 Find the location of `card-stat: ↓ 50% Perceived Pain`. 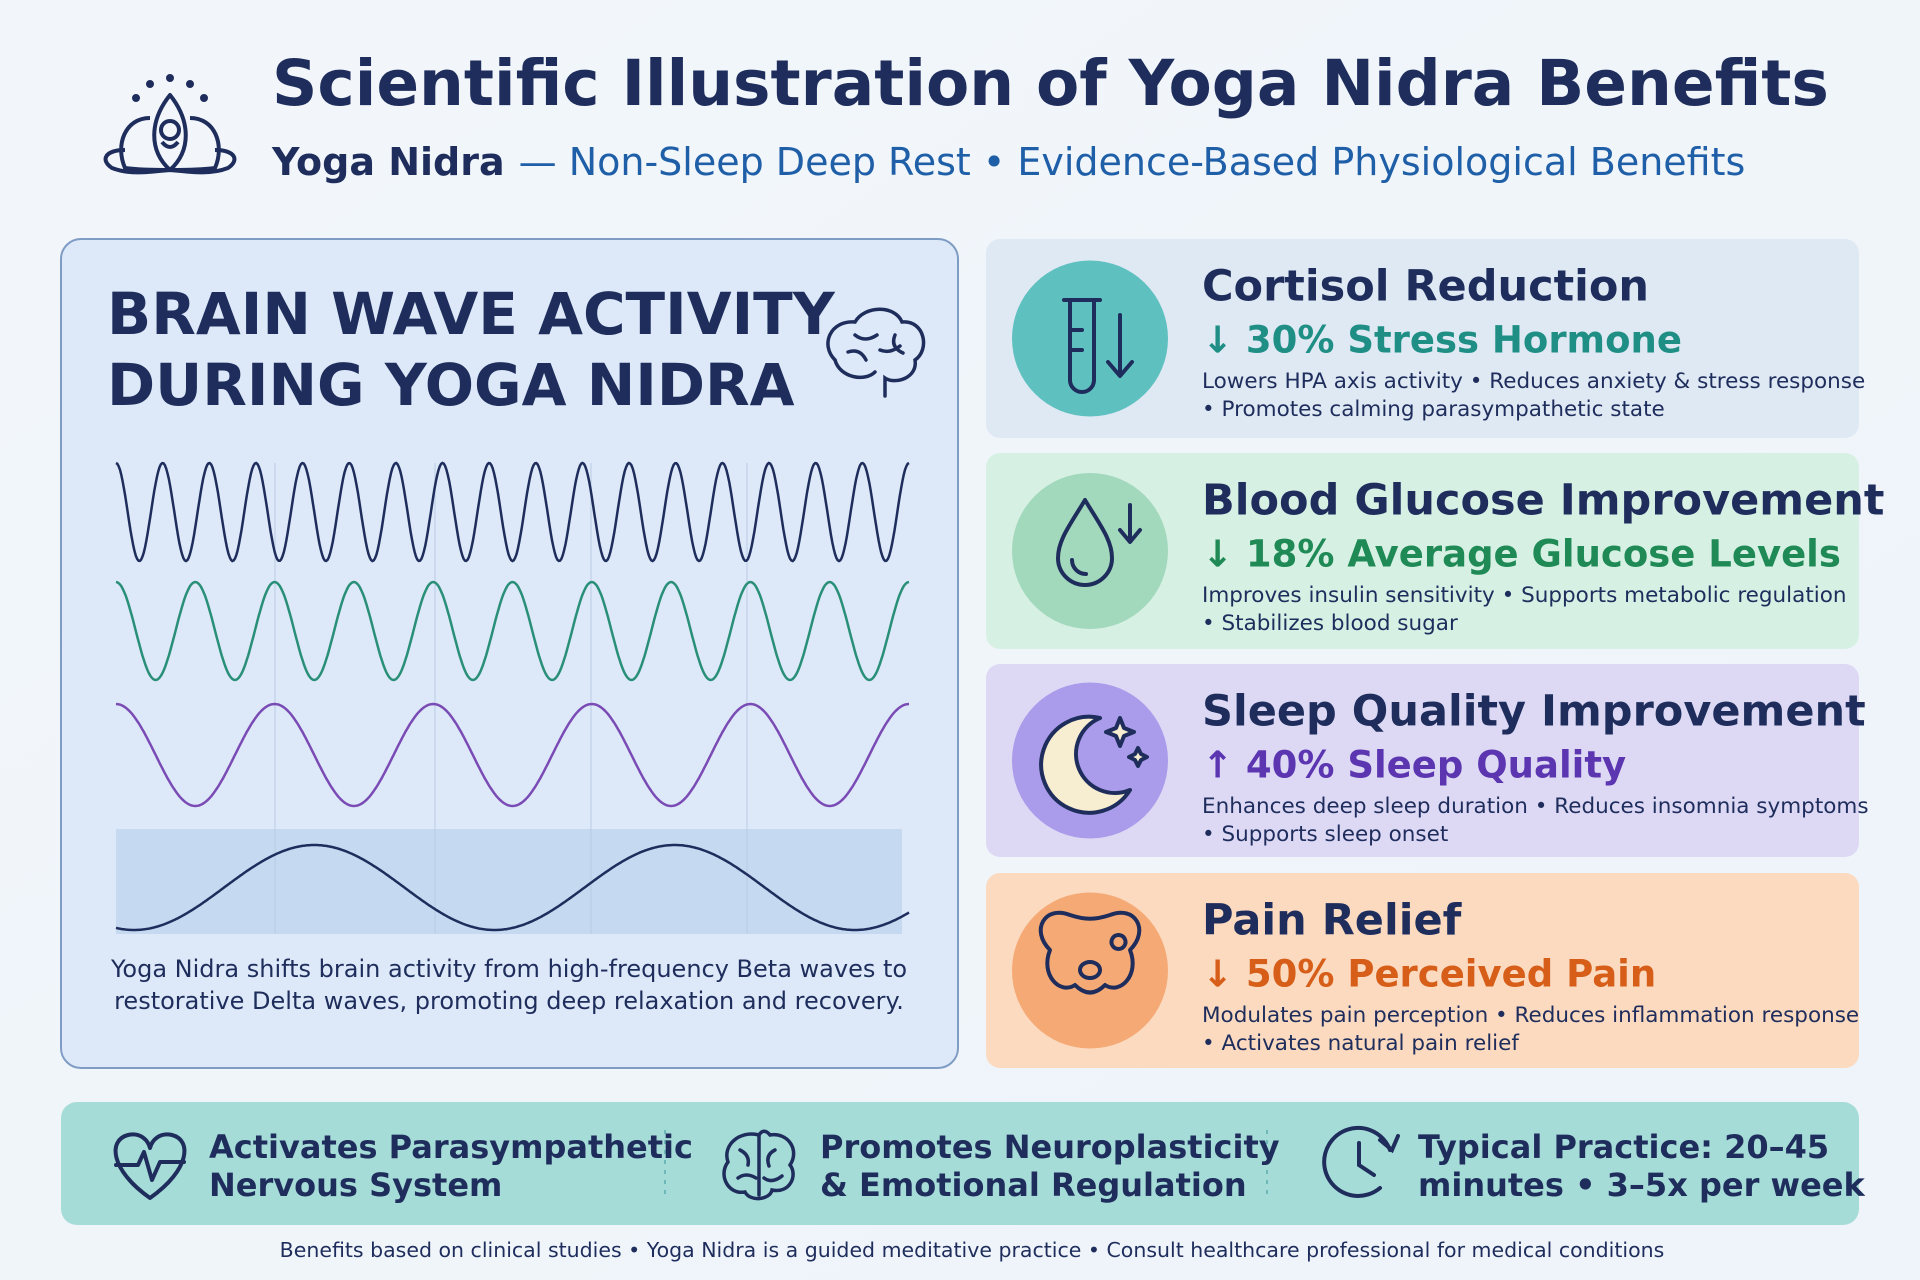

card-stat: ↓ 50% Perceived Pain is located at coordinates (1429, 974).